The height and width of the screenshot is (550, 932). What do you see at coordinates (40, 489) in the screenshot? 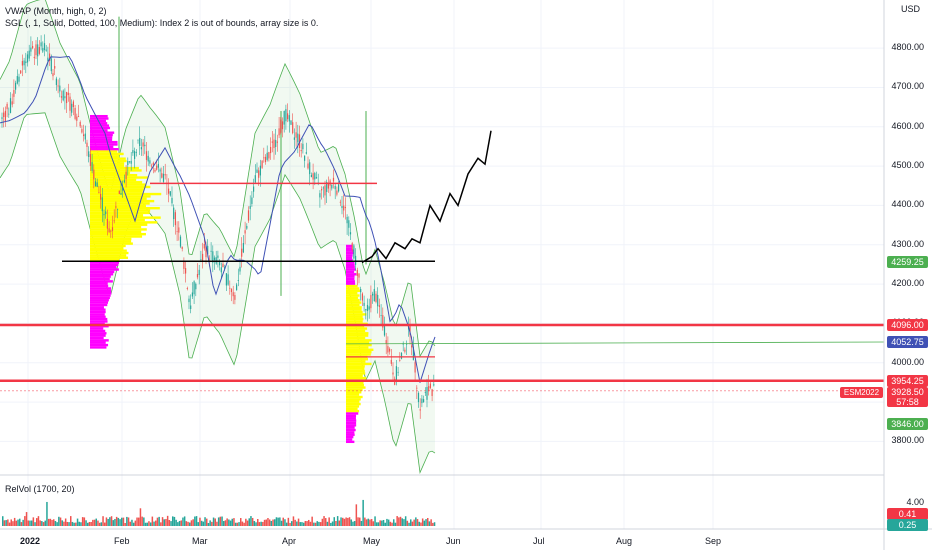
I see `relvol-legend: RelVol (1700, 20)` at bounding box center [40, 489].